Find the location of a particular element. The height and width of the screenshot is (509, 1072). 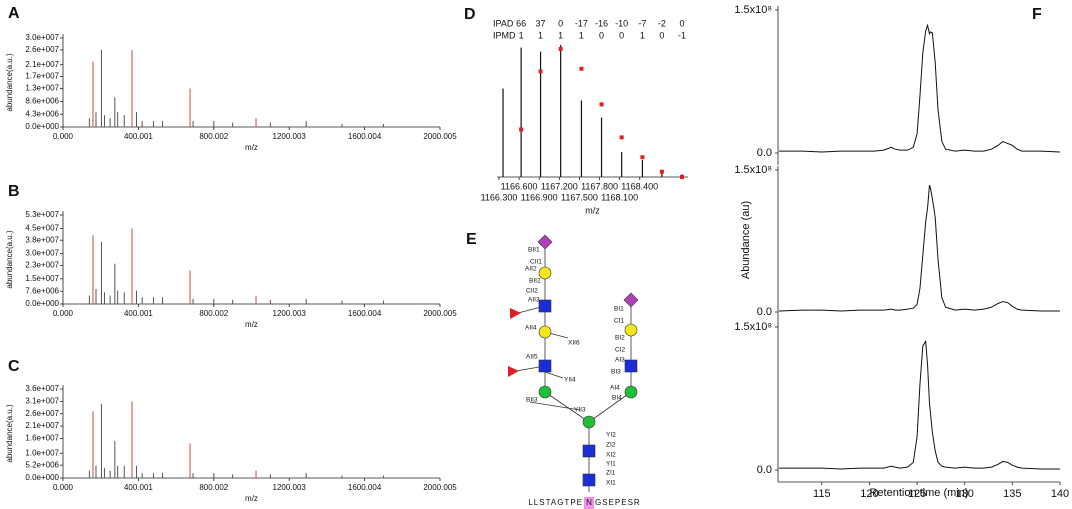

x-tick-label: 125 is located at coordinates (917, 494).